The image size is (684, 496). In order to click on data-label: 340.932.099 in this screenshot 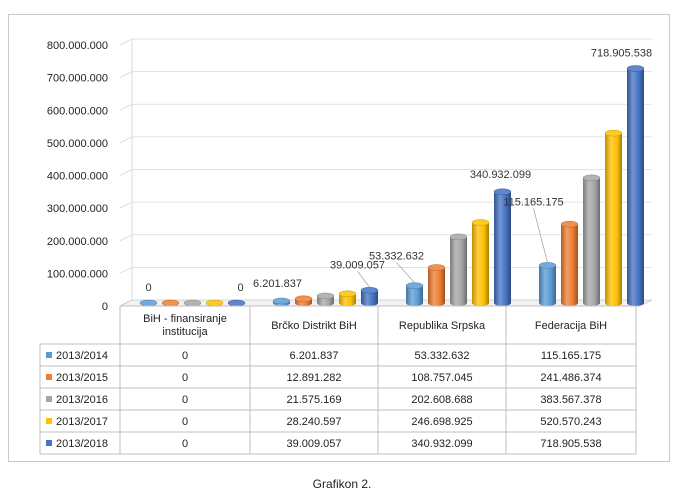, I will do `click(500, 175)`.